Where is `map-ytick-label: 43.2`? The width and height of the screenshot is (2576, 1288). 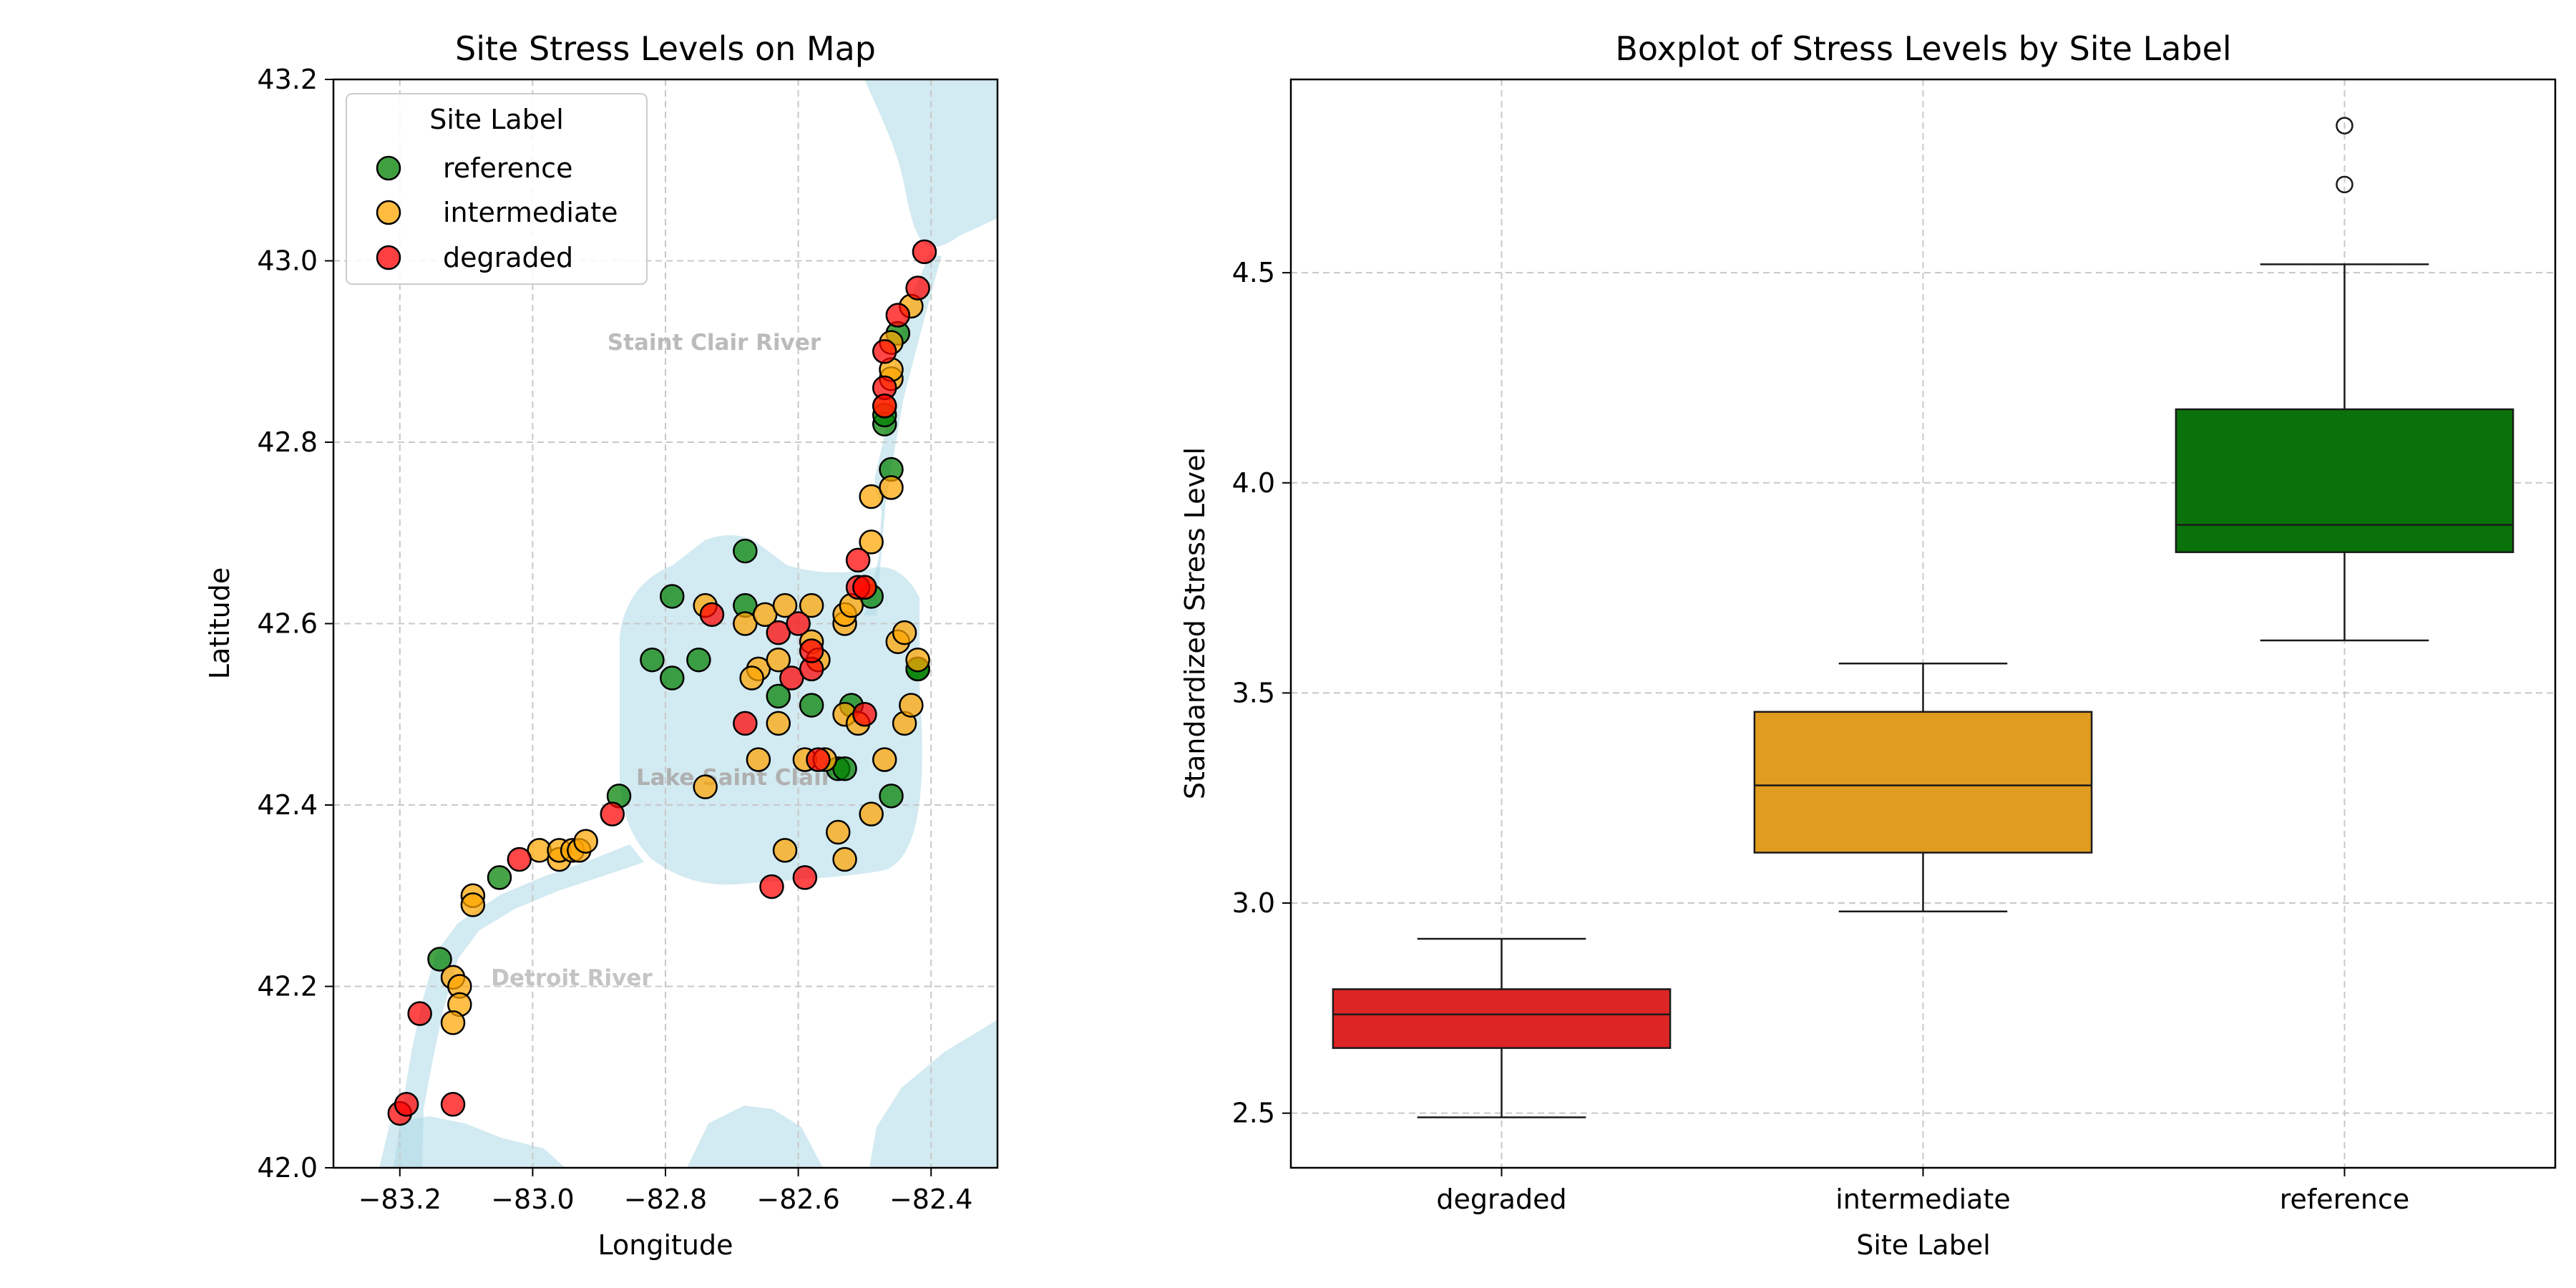
map-ytick-label: 43.2 is located at coordinates (287, 79).